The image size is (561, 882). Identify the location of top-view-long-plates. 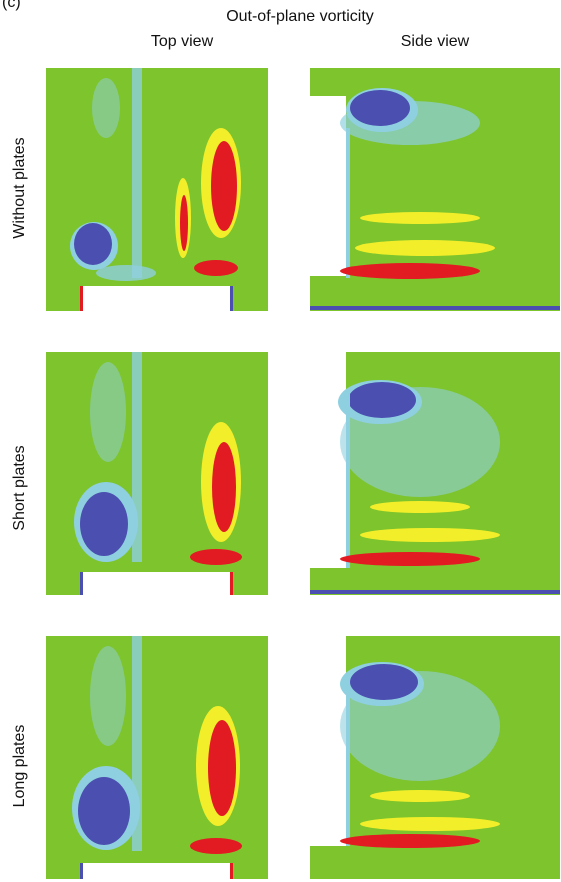
(157, 757).